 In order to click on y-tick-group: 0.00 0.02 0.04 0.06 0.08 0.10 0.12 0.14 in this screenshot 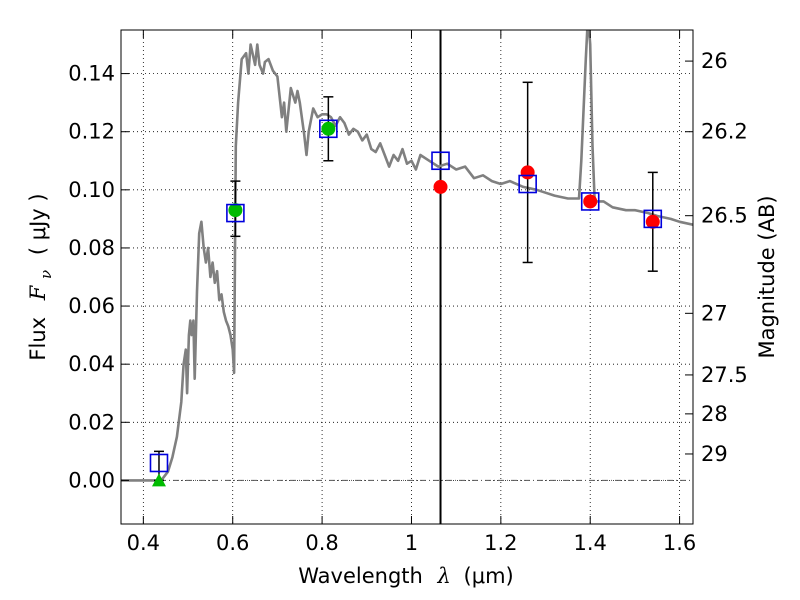, I will do `click(98, 277)`.